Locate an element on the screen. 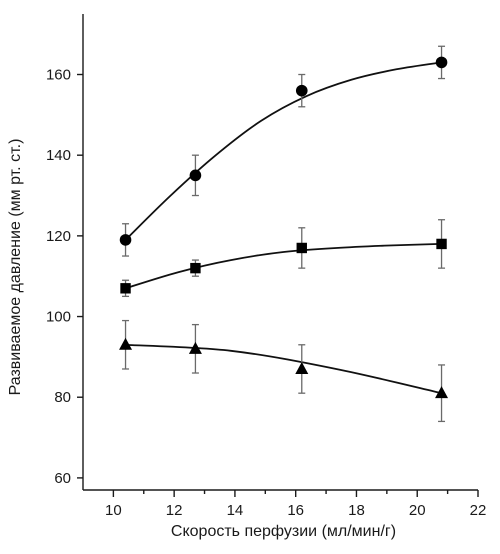  y-tick-label: 80 is located at coordinates (62, 397).